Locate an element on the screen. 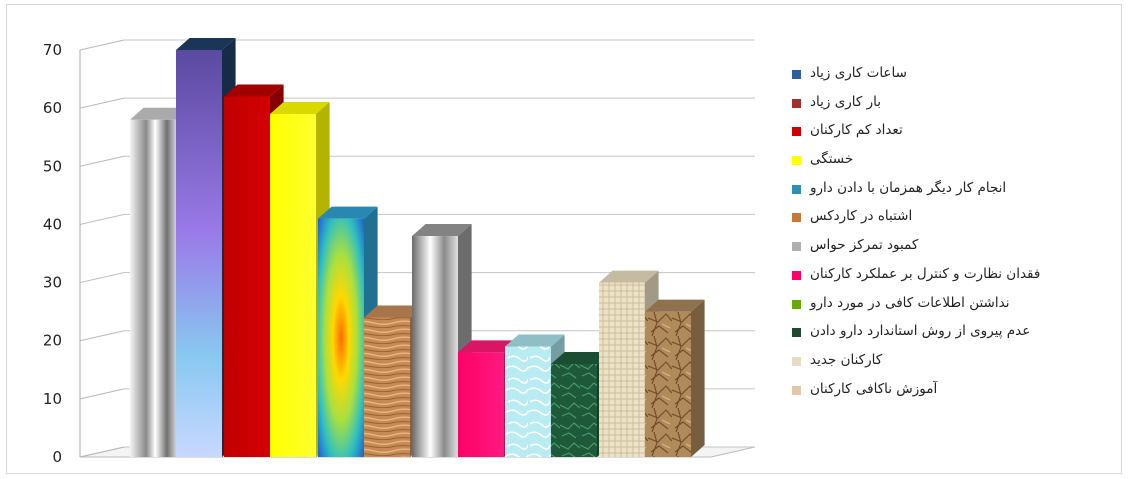 This screenshot has width=1128, height=479. legend-label: ساعات کاری زیاد is located at coordinates (858, 73).